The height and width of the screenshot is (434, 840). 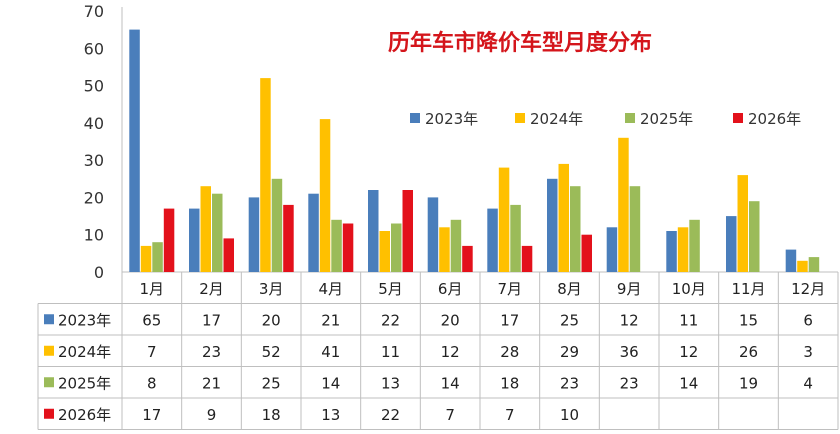 I want to click on data-label: 8, so click(x=152, y=383).